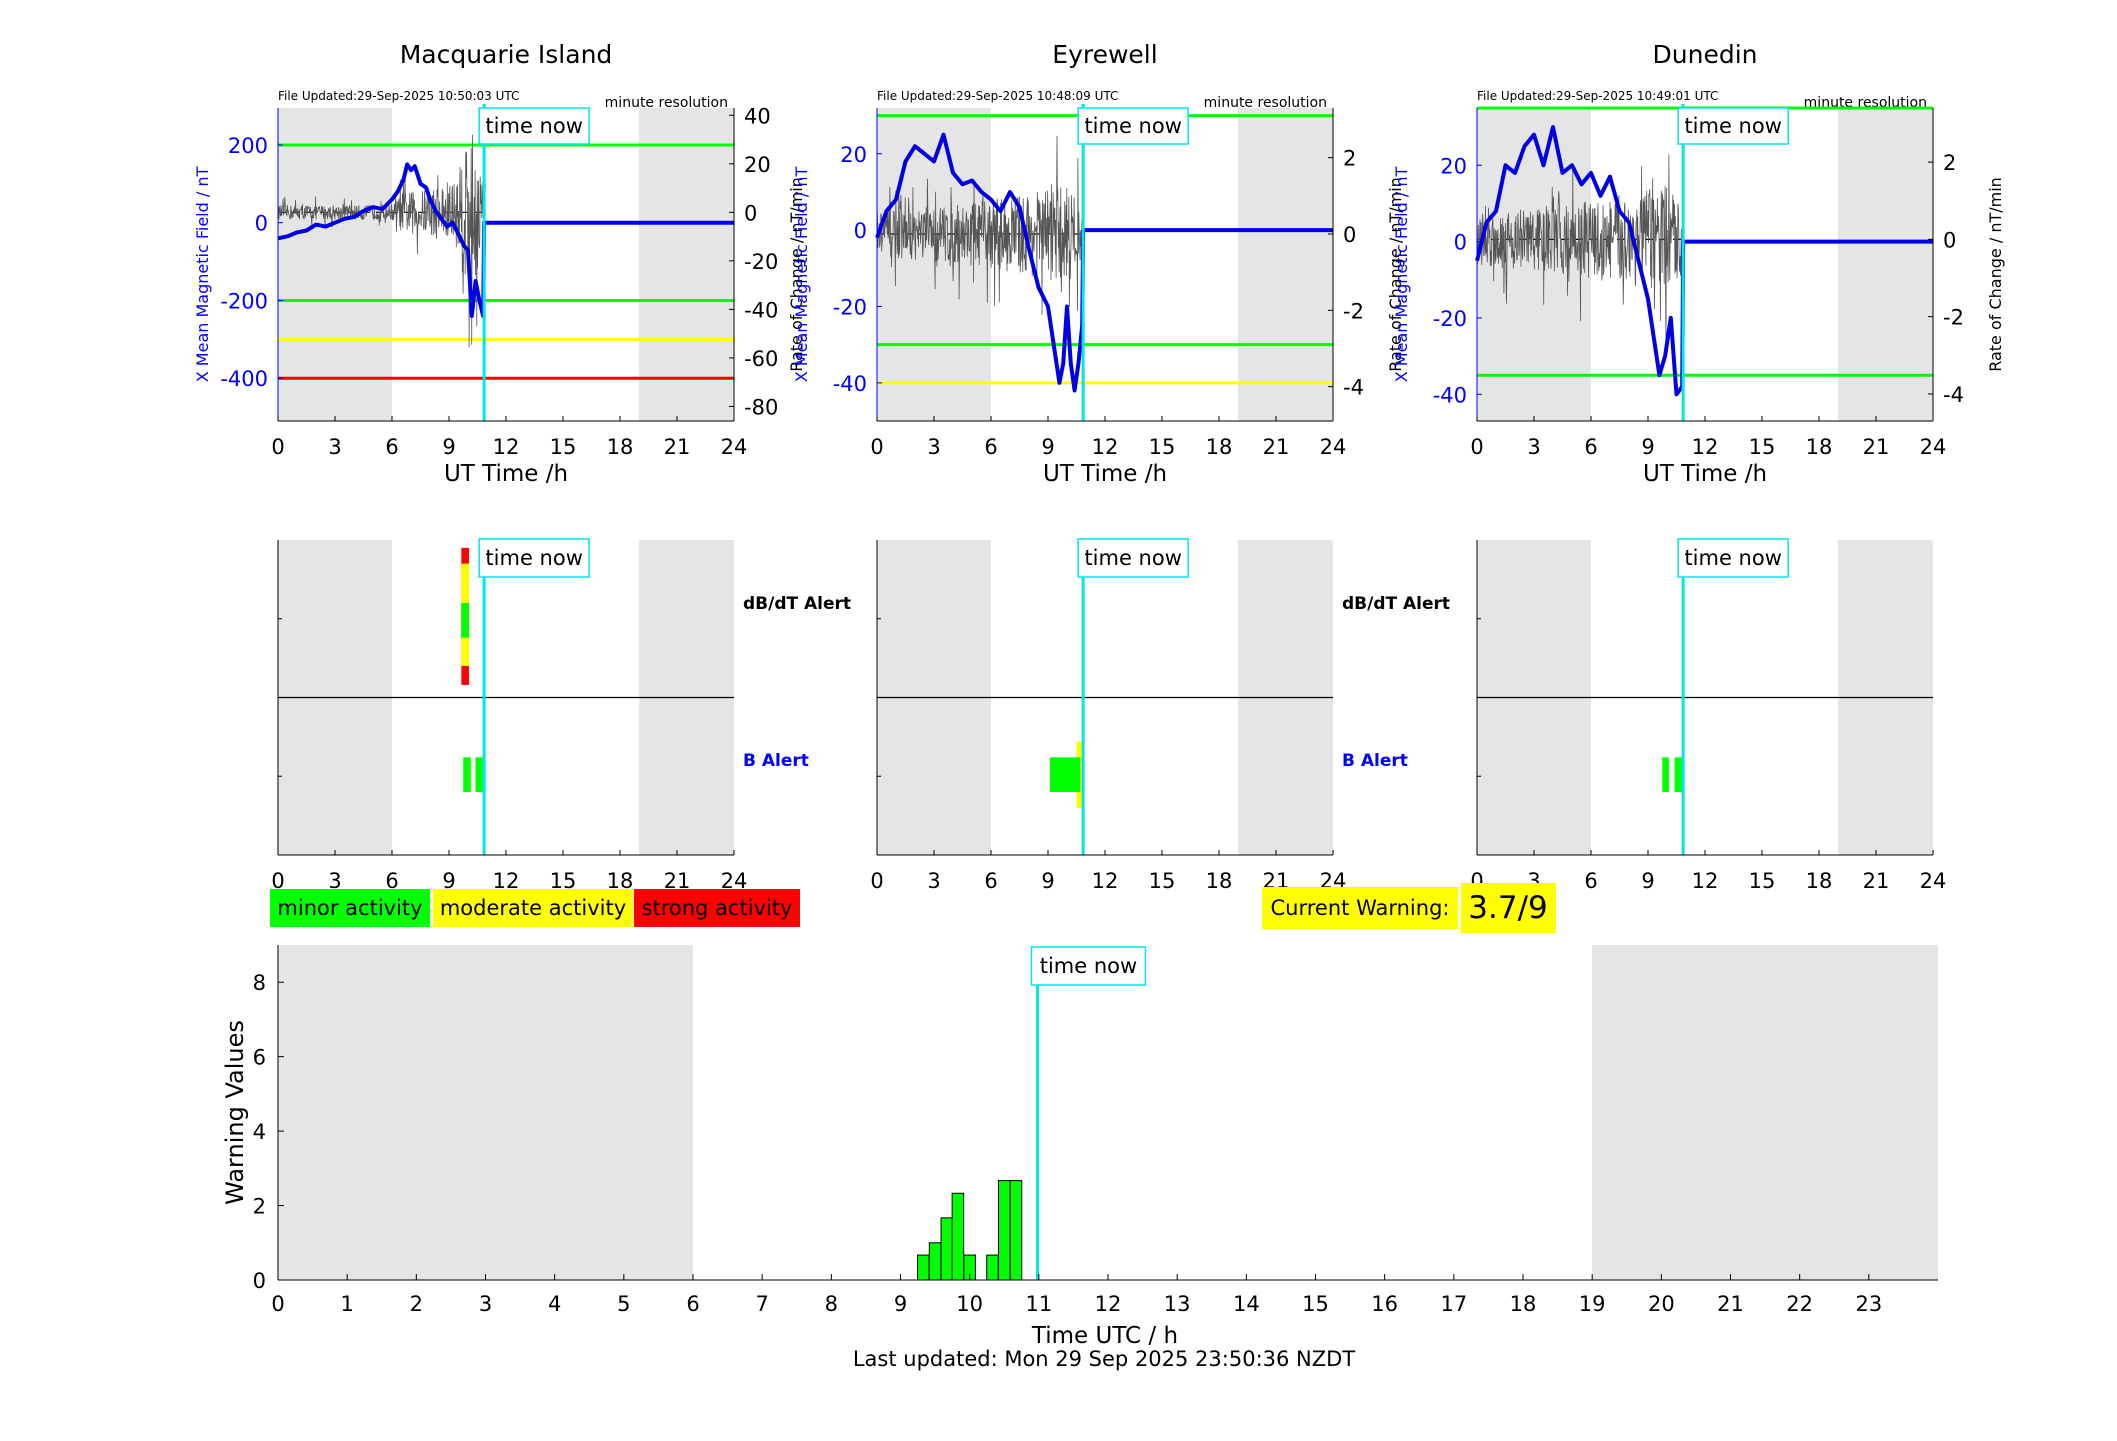 Image resolution: width=2117 pixels, height=1441 pixels. What do you see at coordinates (259, 1207) in the screenshot?
I see `y-tick-label: 2` at bounding box center [259, 1207].